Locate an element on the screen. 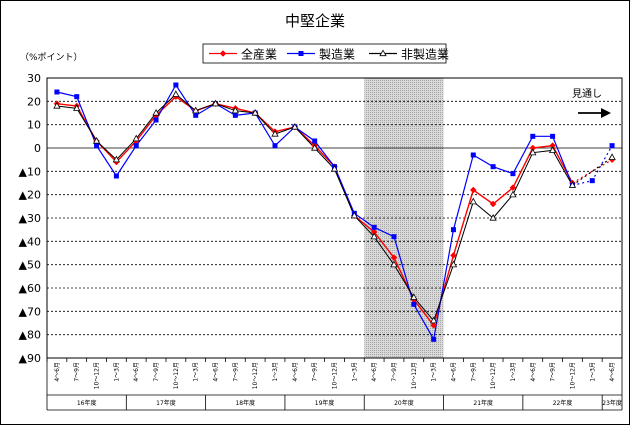 Image resolution: width=630 pixels, height=425 pixels. y-tick-label: 30 is located at coordinates (34, 78).